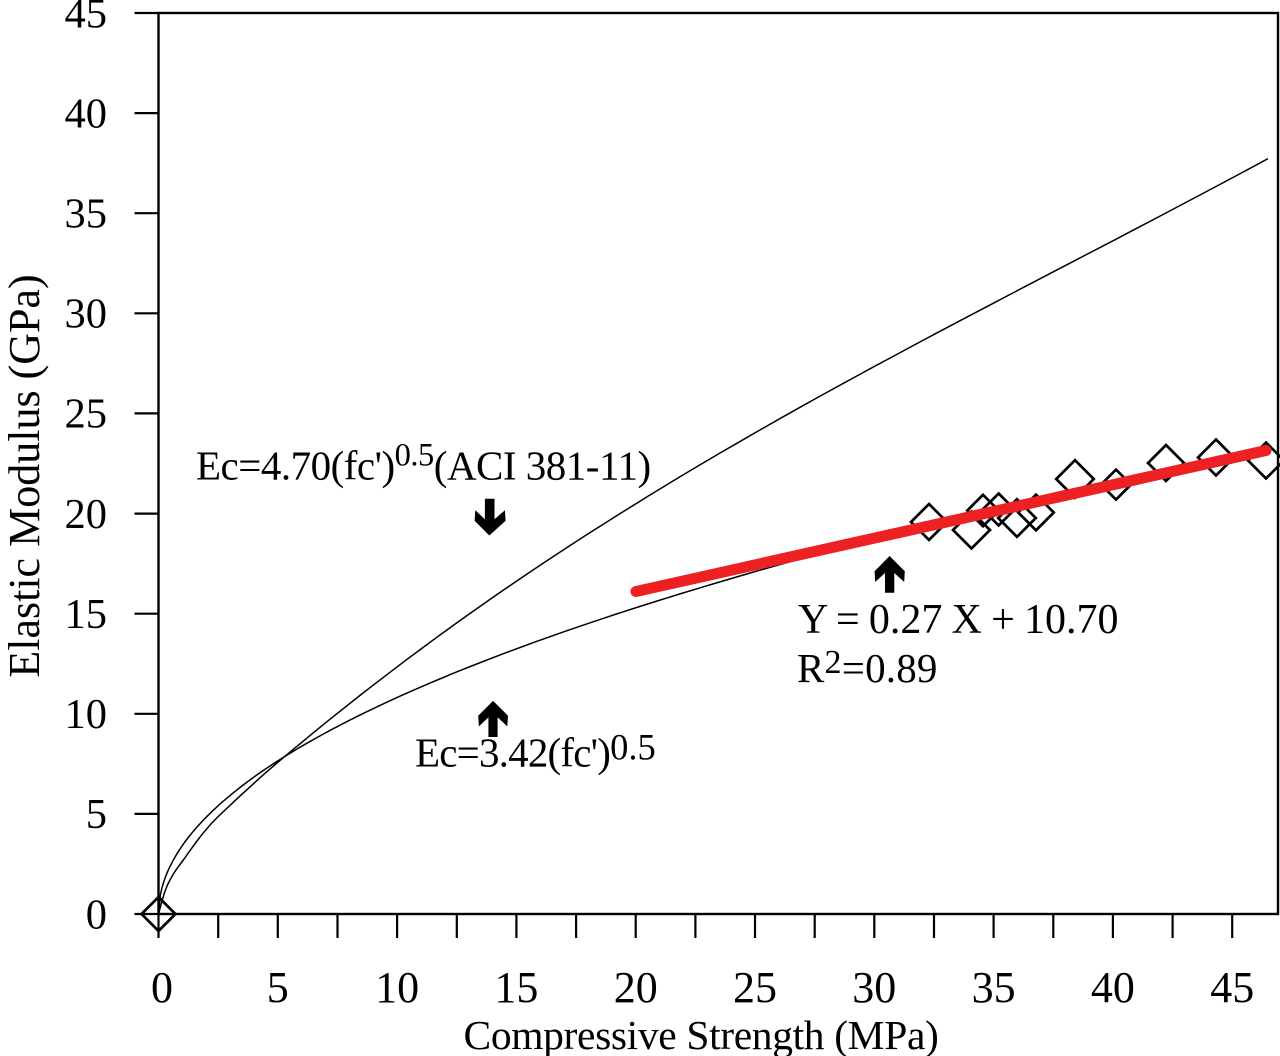  Describe the element at coordinates (958, 620) in the screenshot. I see `svg-text: Y = 0.27 X + 10.70` at that location.